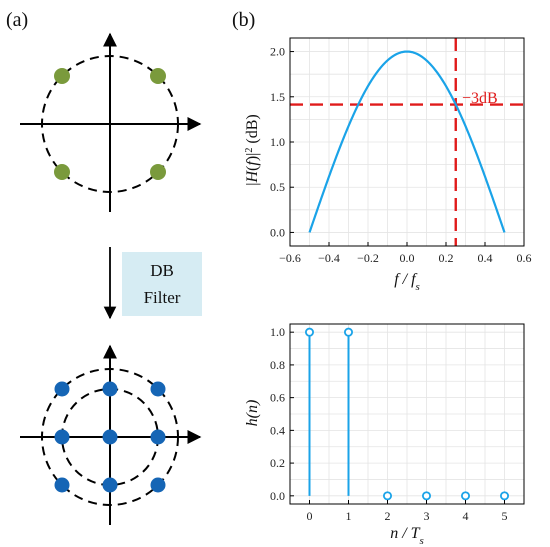 Image resolution: width=550 pixels, height=547 pixels. I want to click on y-tick-label: 0.8, so click(277, 365).